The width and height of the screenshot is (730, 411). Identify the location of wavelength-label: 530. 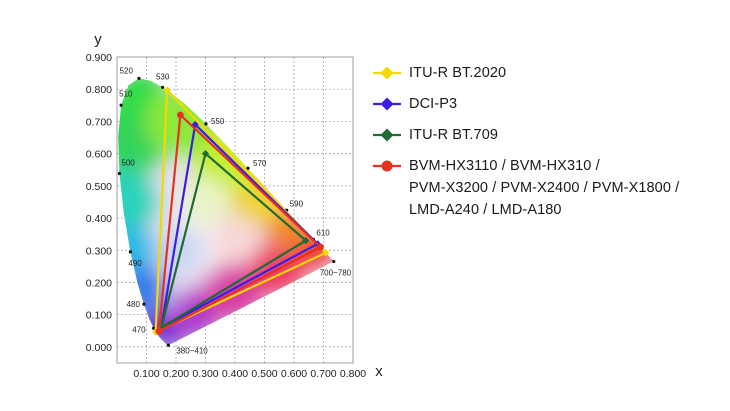
(163, 76).